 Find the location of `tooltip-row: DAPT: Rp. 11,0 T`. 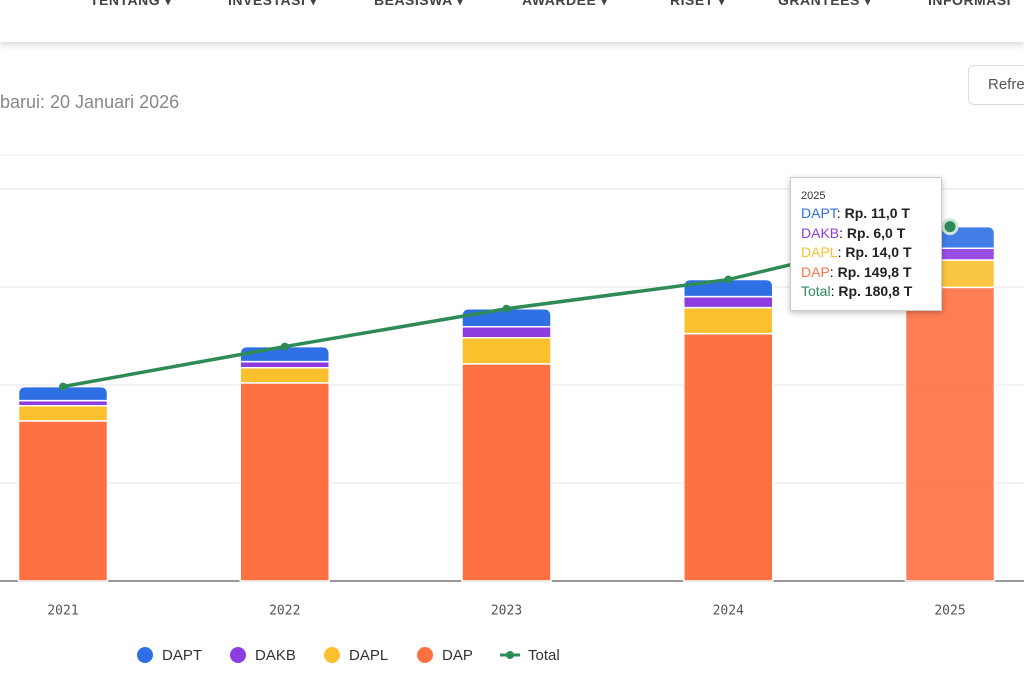

tooltip-row: DAPT: Rp. 11,0 T is located at coordinates (855, 213).